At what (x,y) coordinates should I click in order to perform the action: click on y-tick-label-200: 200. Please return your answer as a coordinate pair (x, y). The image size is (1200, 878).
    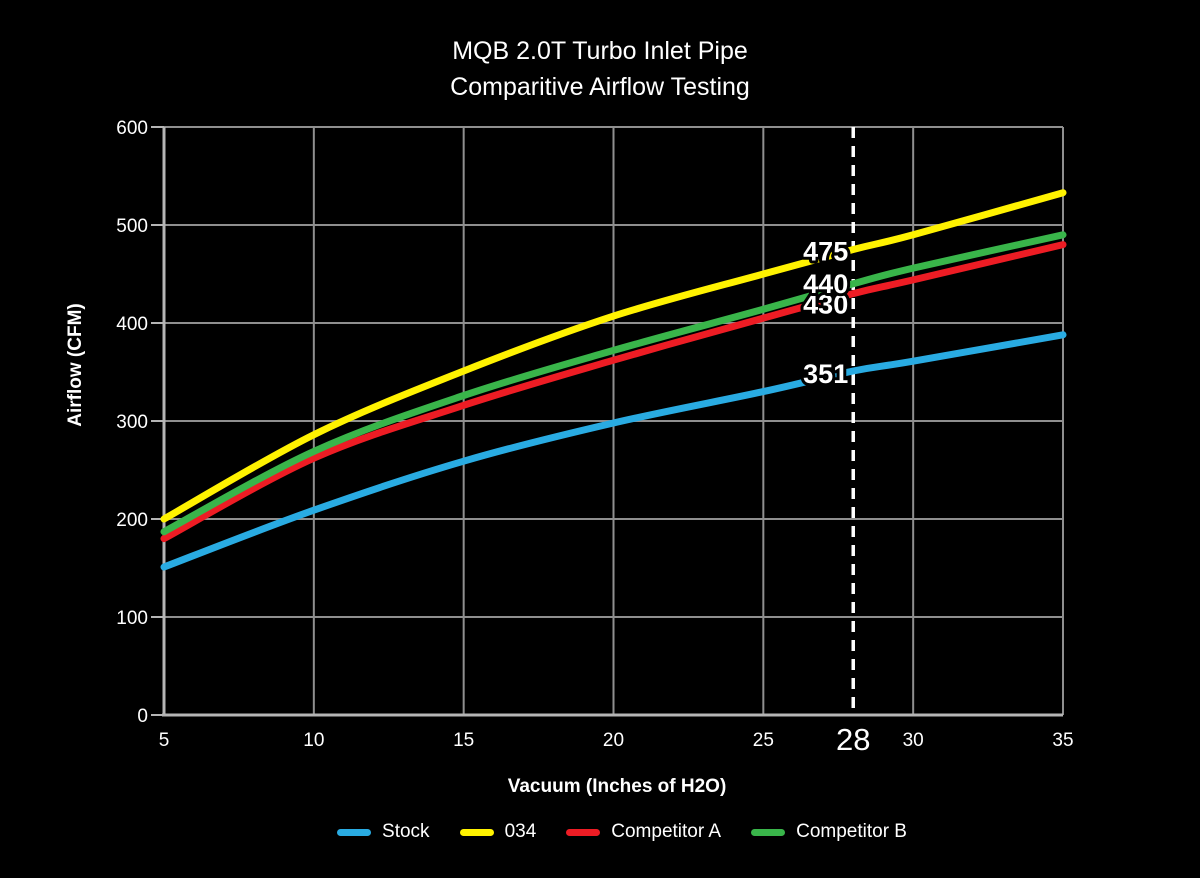
    Looking at the image, I should click on (132, 520).